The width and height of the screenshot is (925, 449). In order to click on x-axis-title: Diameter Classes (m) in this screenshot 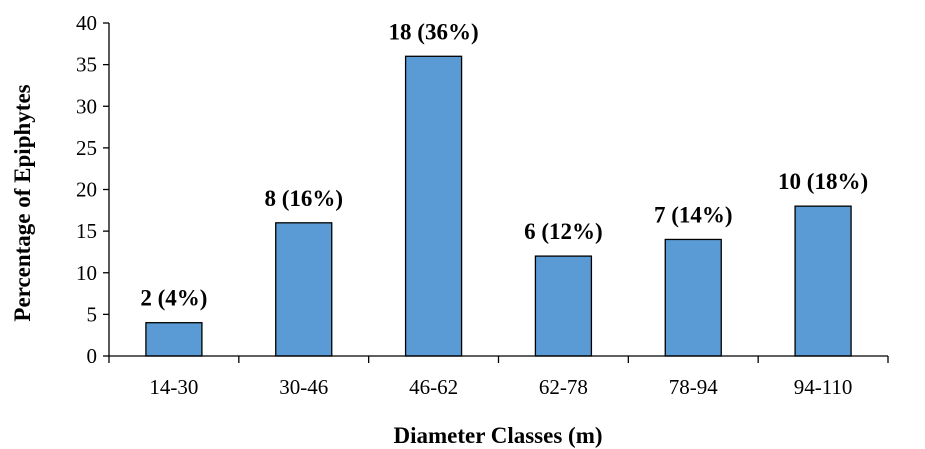, I will do `click(497, 435)`.